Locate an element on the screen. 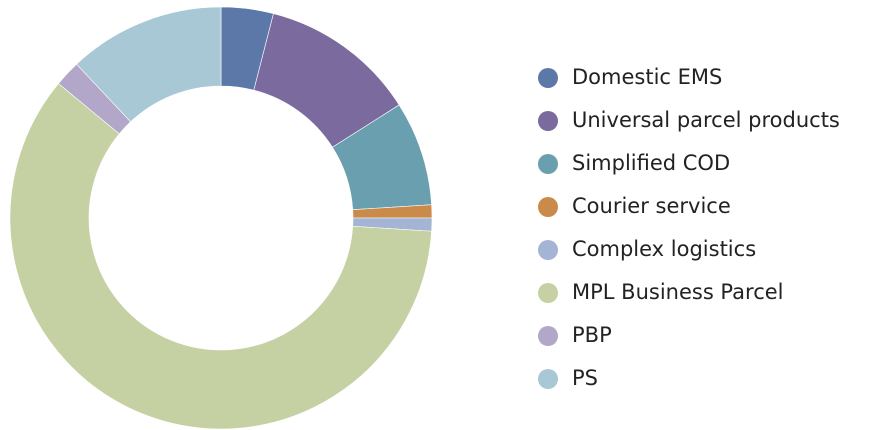  legend-label: PBP is located at coordinates (592, 335).